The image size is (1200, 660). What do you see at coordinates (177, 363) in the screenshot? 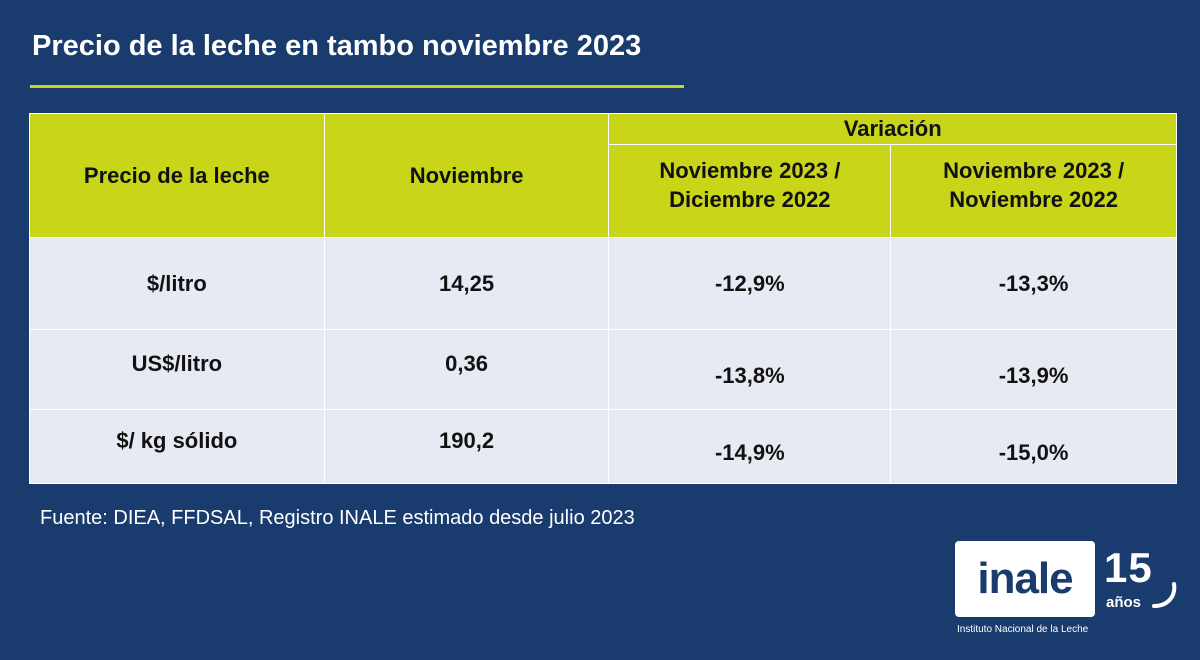
I see `cell-unit-text: US$/litro` at bounding box center [177, 363].